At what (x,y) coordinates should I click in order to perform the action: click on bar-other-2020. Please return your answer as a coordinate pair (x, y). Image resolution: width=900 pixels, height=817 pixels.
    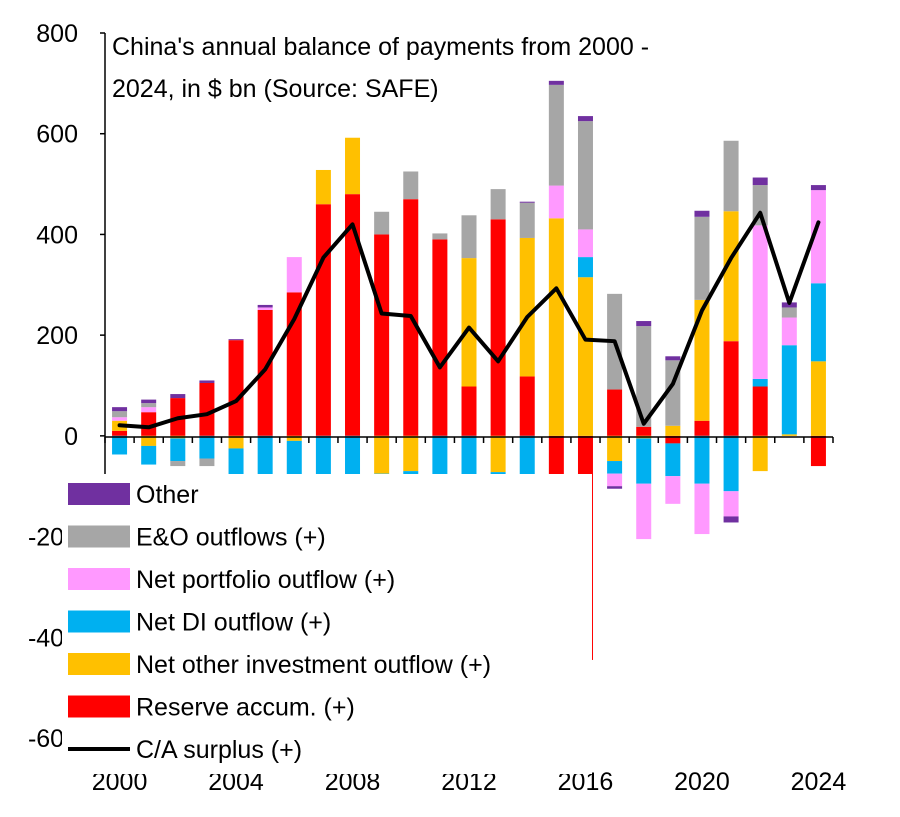
    Looking at the image, I should click on (702, 213).